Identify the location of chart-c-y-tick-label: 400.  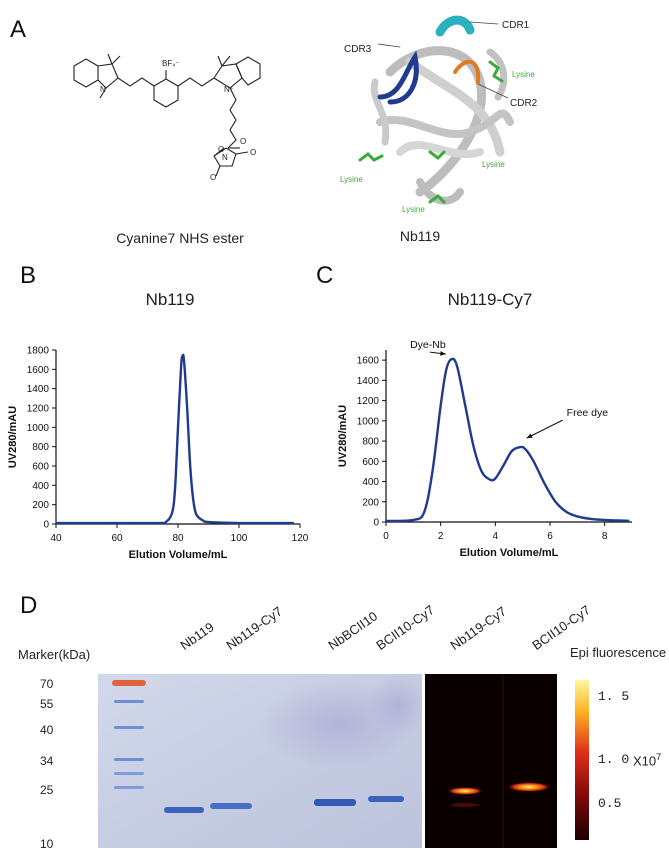
(370, 482).